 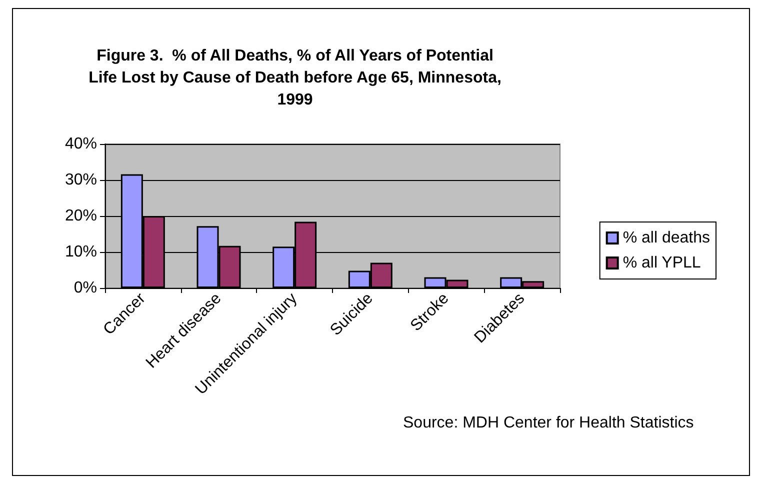 What do you see at coordinates (548, 423) in the screenshot?
I see `source-note: Source: MDH Center for Health Statistics` at bounding box center [548, 423].